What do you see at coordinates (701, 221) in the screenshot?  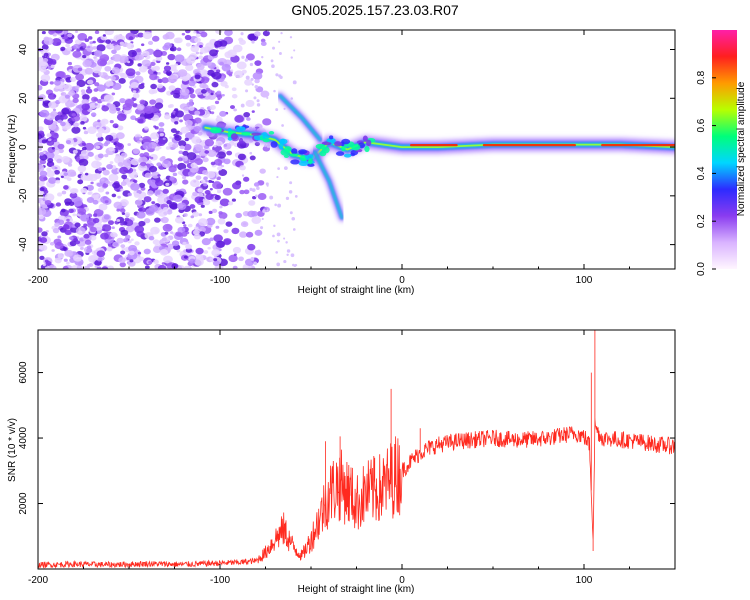 I see `colorbar-tick-label: 0.2` at bounding box center [701, 221].